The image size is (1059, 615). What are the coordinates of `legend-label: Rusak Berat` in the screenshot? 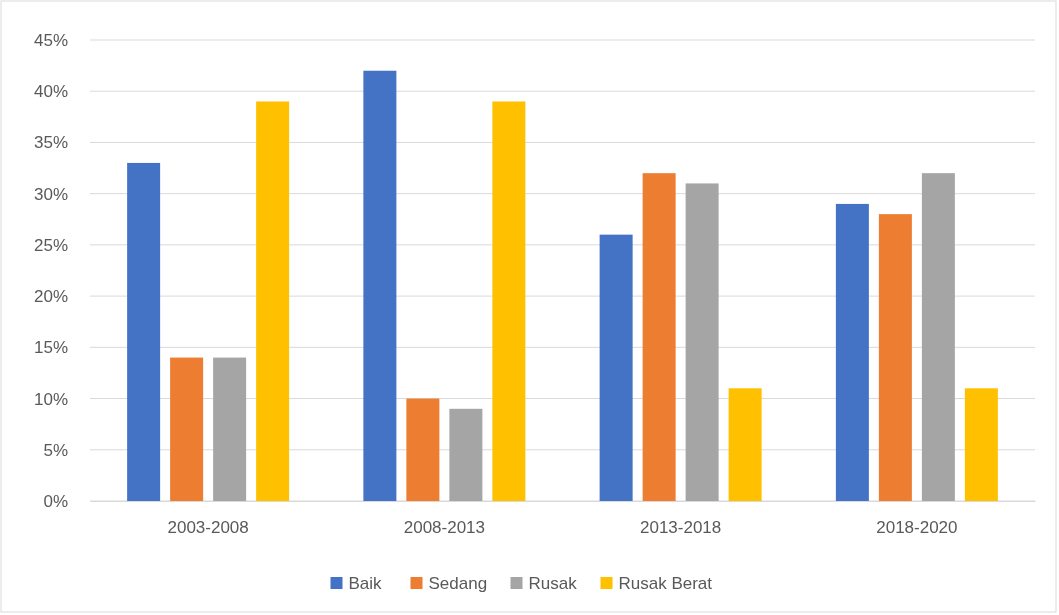 It's located at (665, 583).